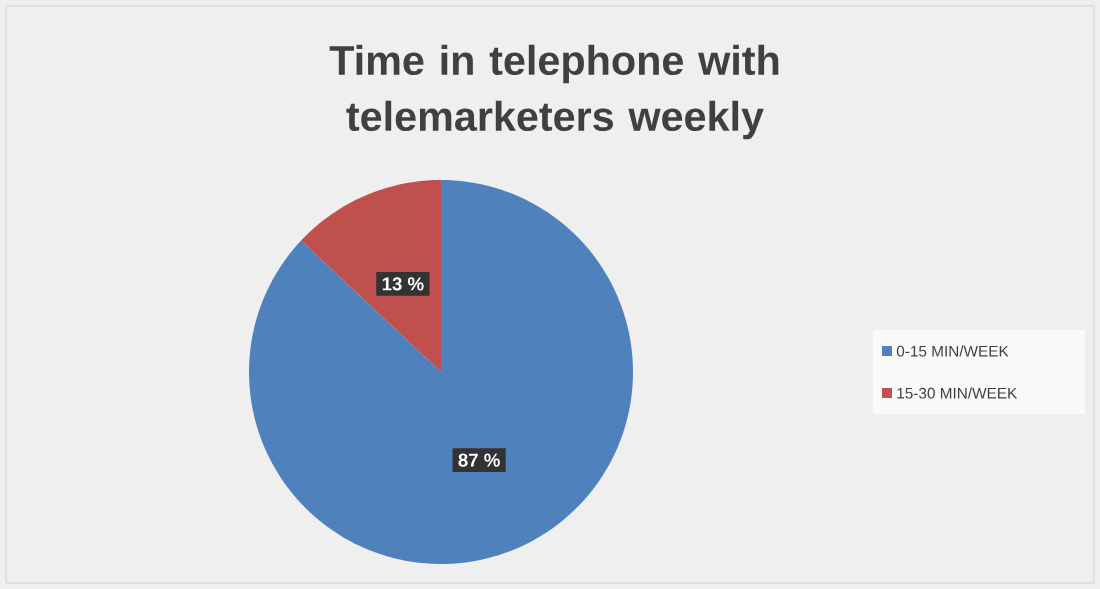 The width and height of the screenshot is (1100, 589). Describe the element at coordinates (554, 92) in the screenshot. I see `chart-title: Time in telephone with telemarketers weekly` at that location.